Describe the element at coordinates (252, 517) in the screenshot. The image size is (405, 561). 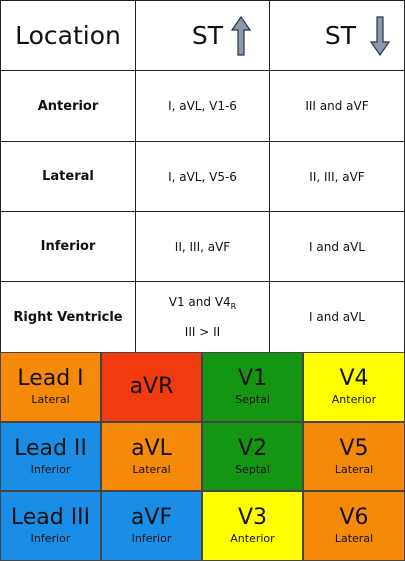
I see `lead-name: V3` at that location.